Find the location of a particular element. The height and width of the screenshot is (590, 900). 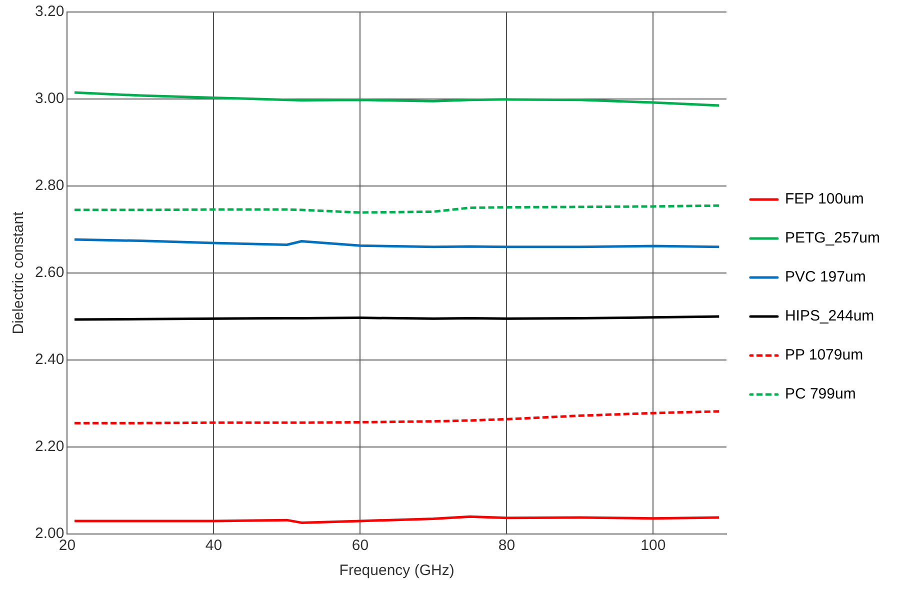

legend-label: PC 799um is located at coordinates (820, 394).